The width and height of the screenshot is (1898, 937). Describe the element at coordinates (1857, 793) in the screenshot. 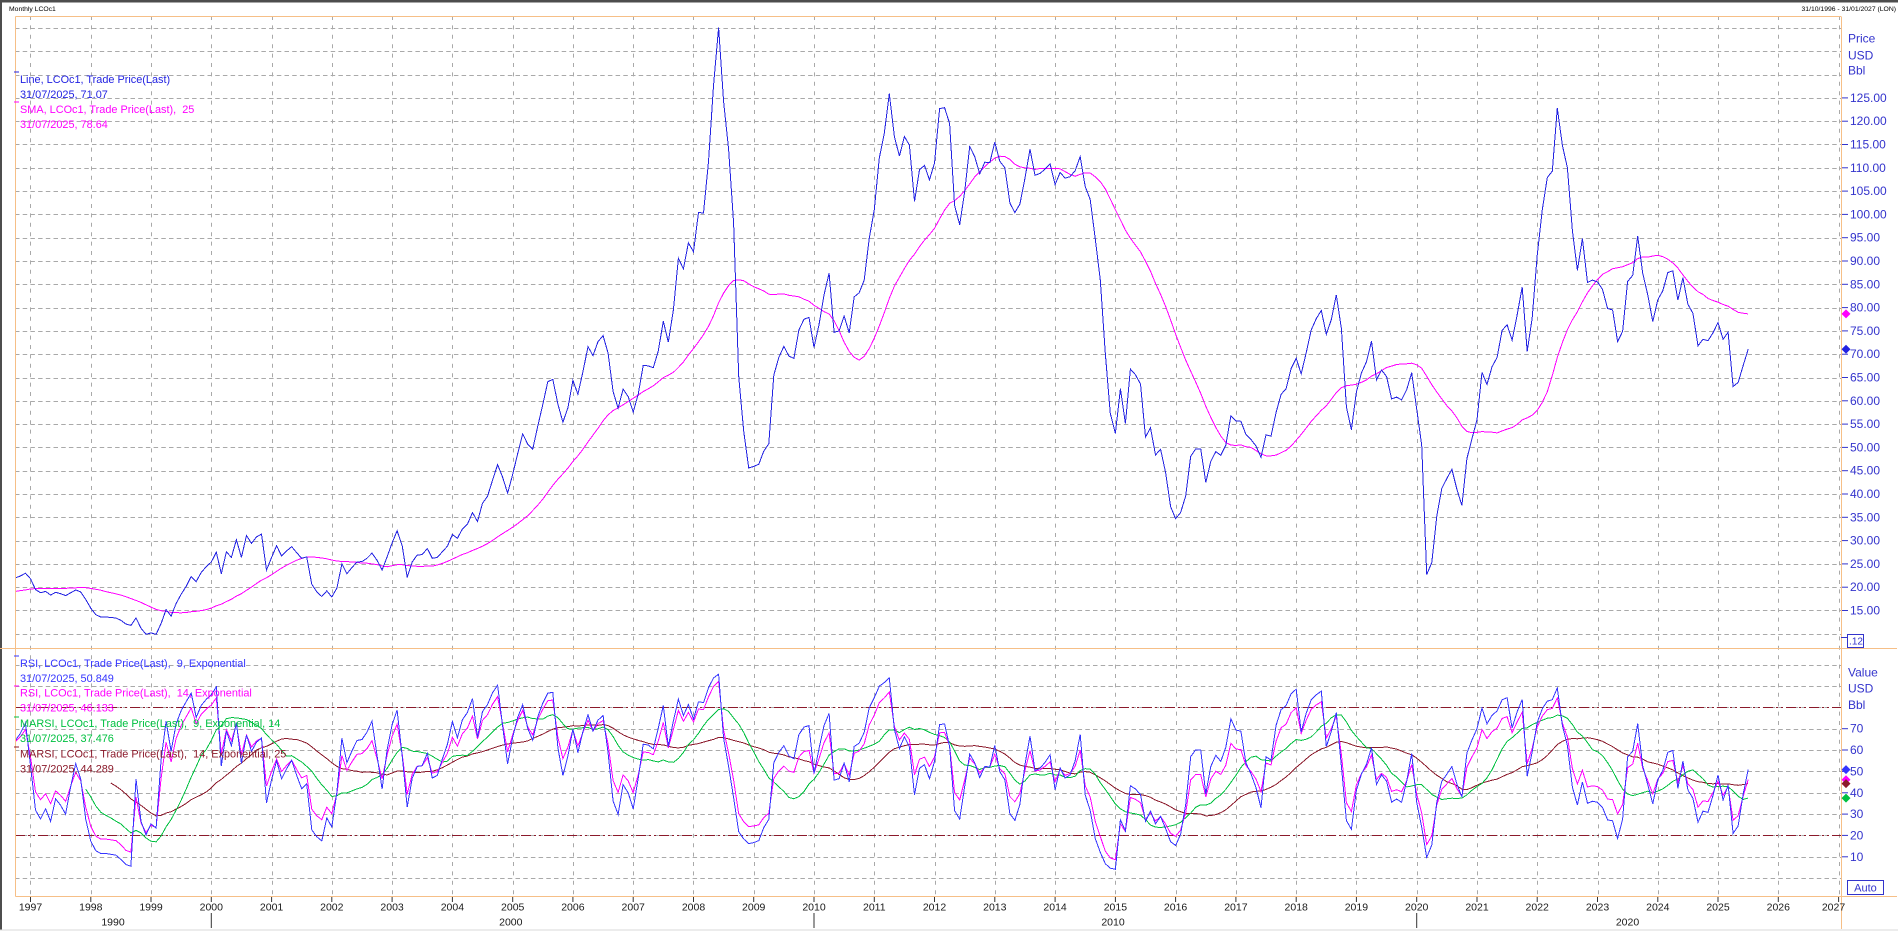

I see `svg-text: 40` at that location.